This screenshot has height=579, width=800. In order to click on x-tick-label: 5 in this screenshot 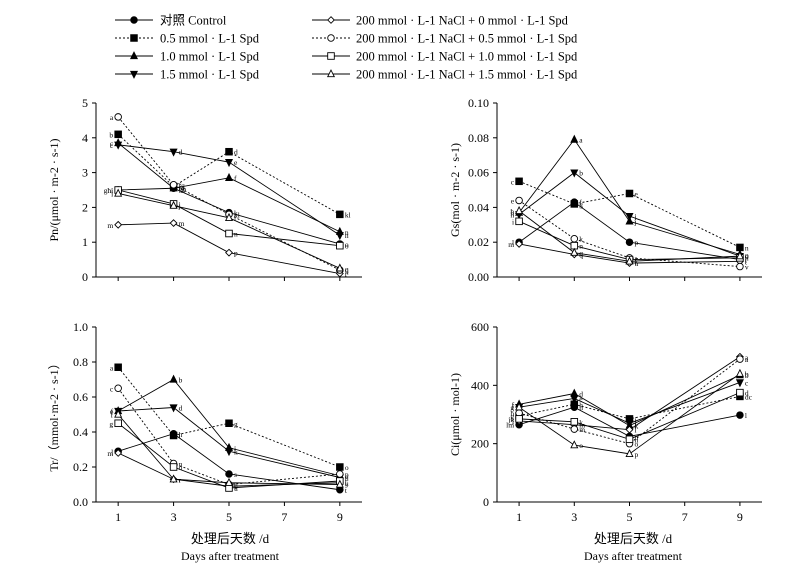, I will do `click(630, 517)`.